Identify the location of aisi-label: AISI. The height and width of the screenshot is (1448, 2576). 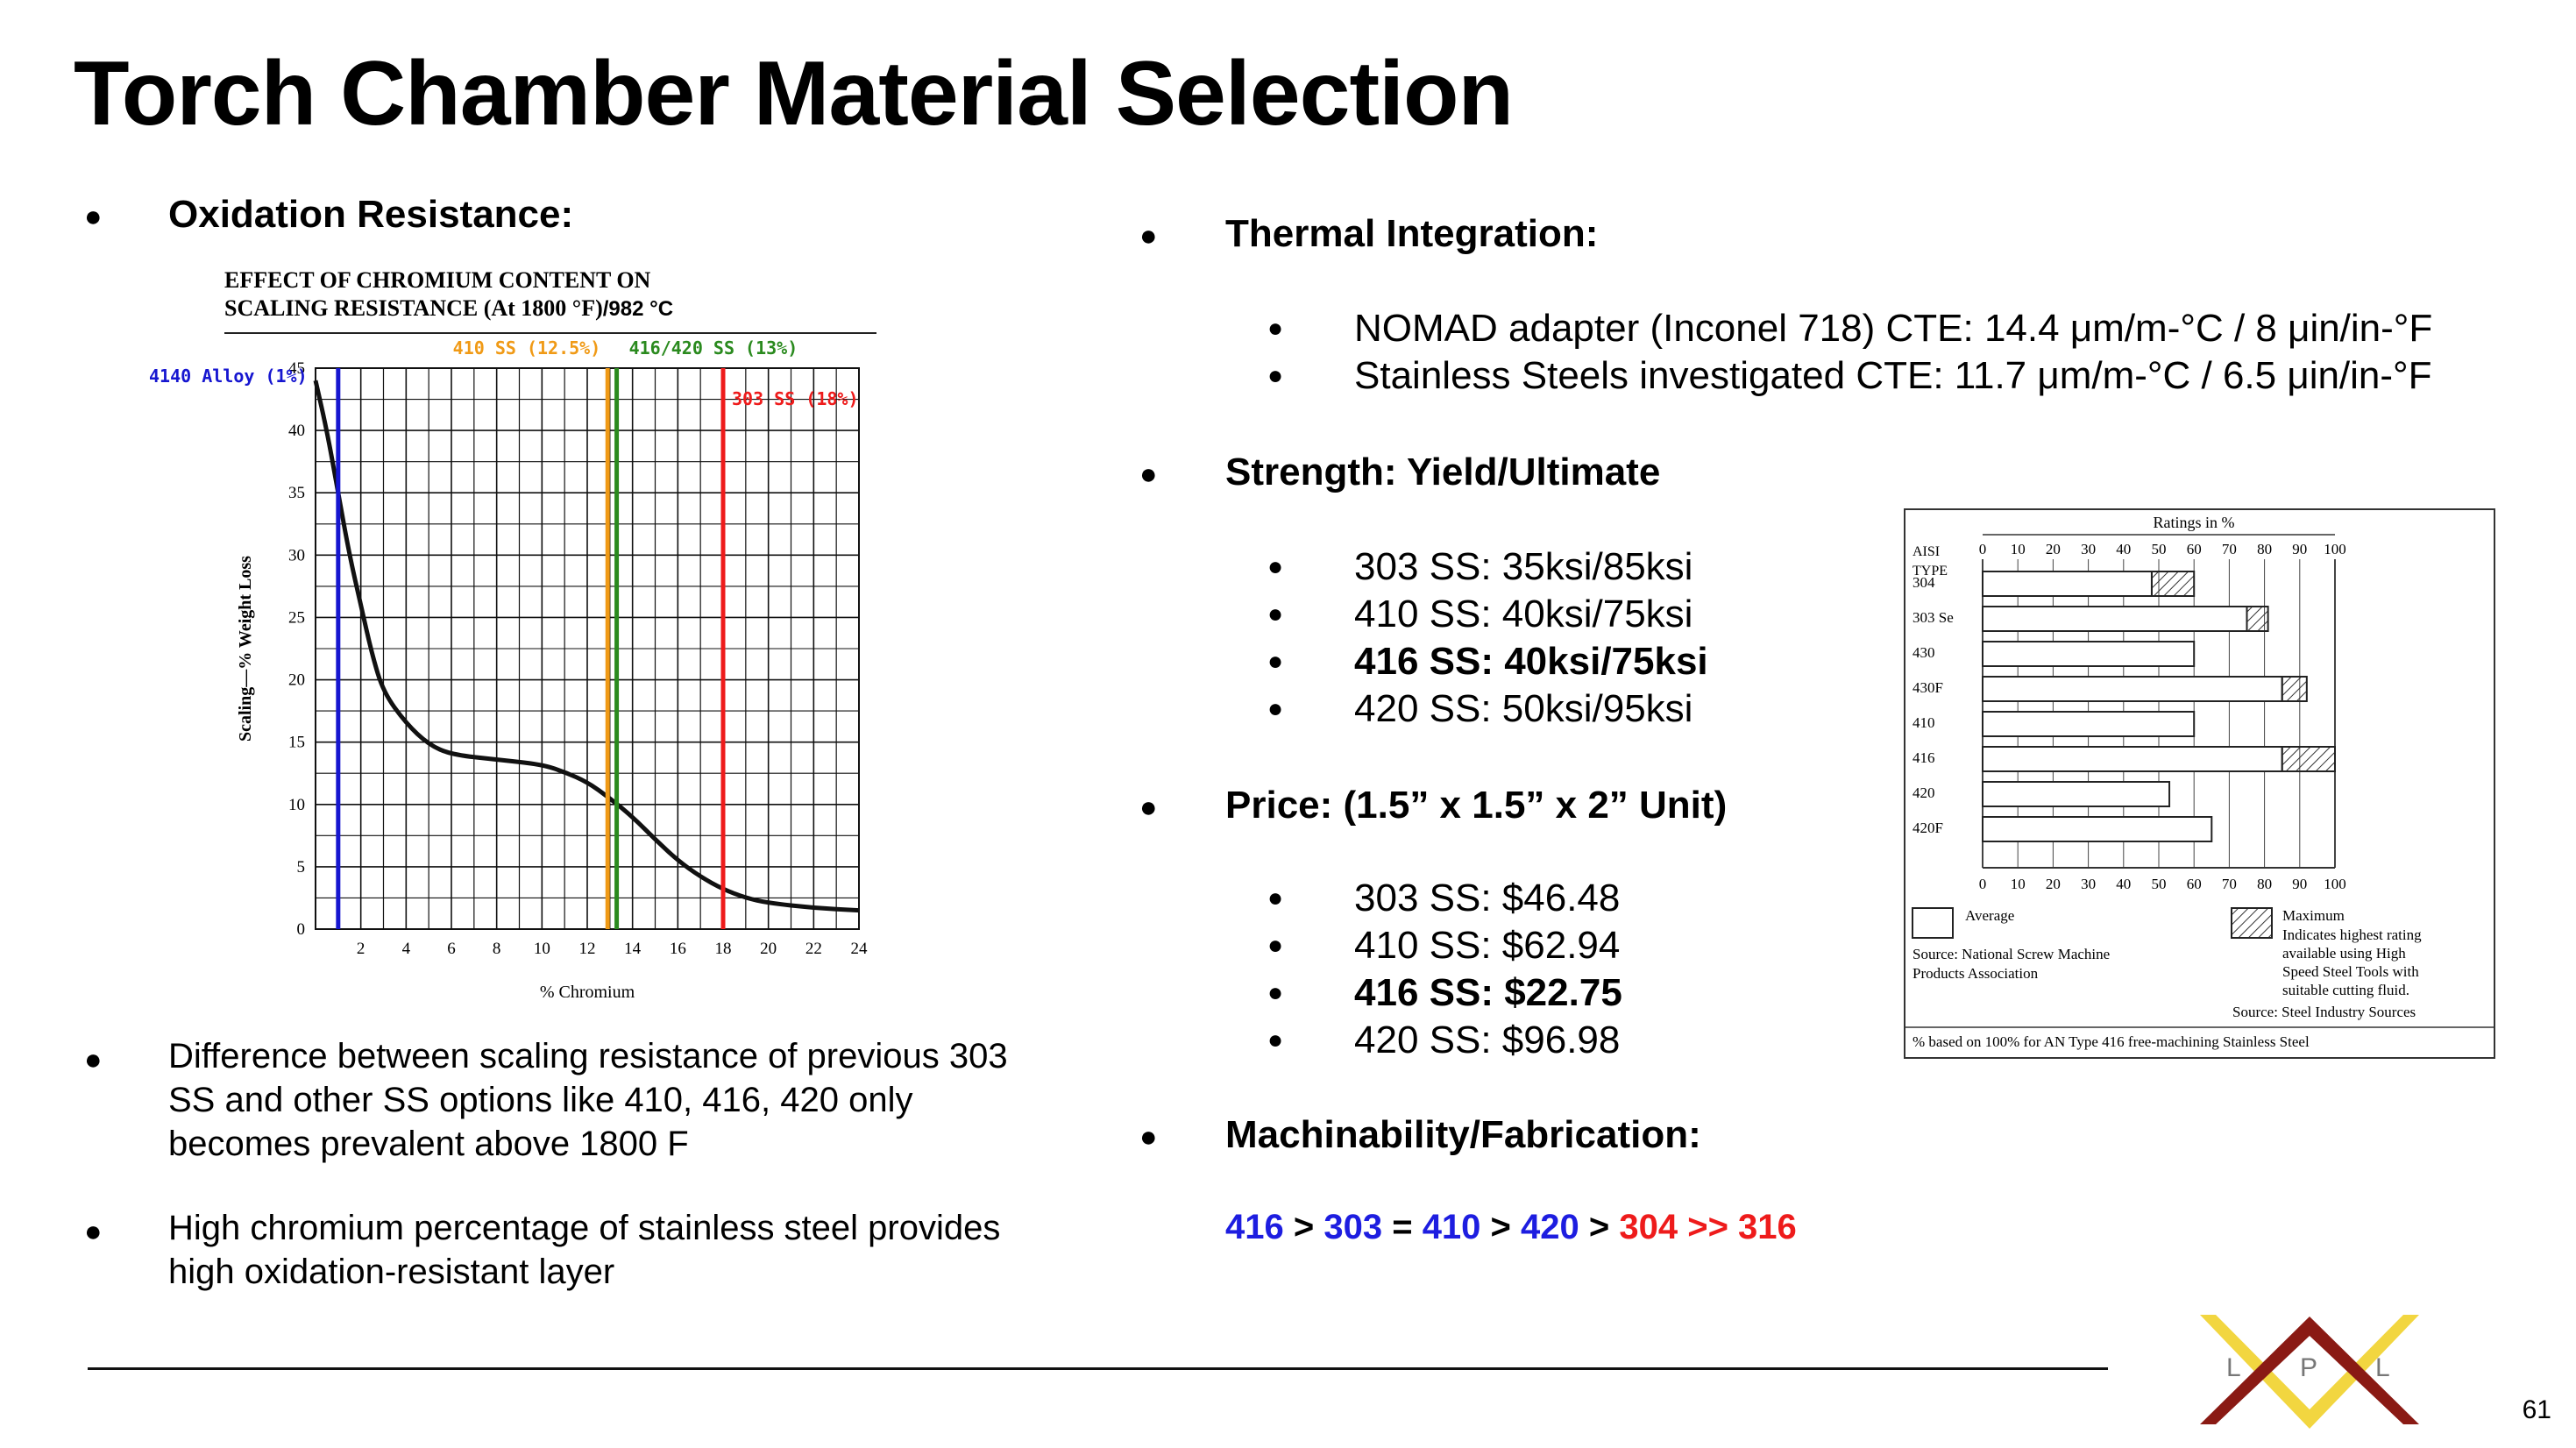
(1926, 551).